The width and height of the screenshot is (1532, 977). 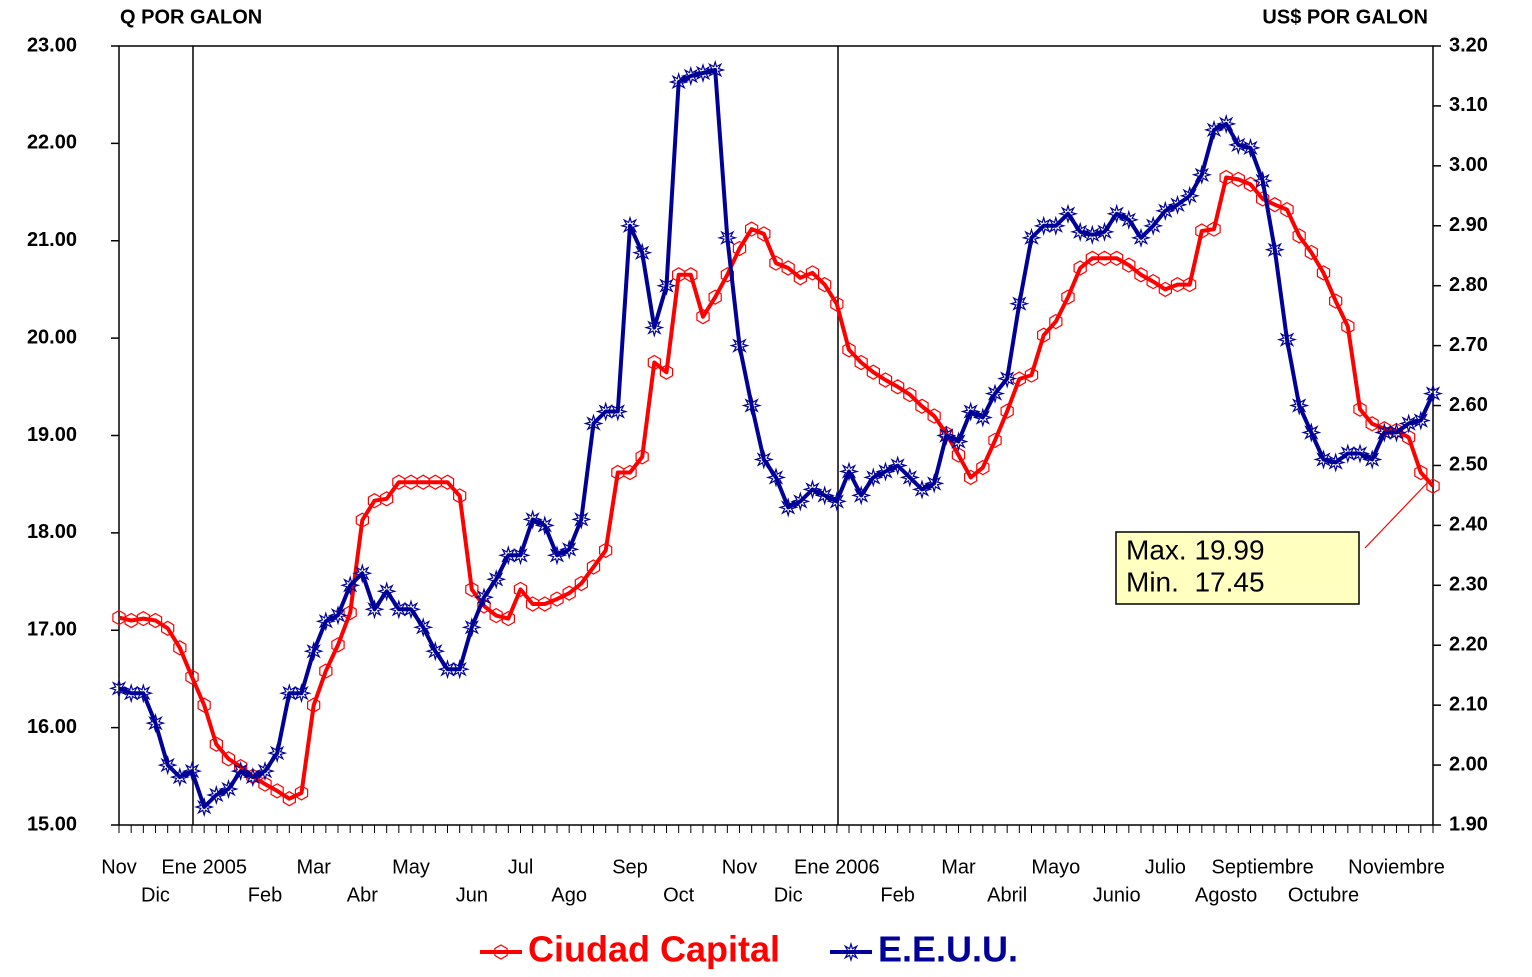 I want to click on y-tick-label: 23.00, so click(x=52, y=45).